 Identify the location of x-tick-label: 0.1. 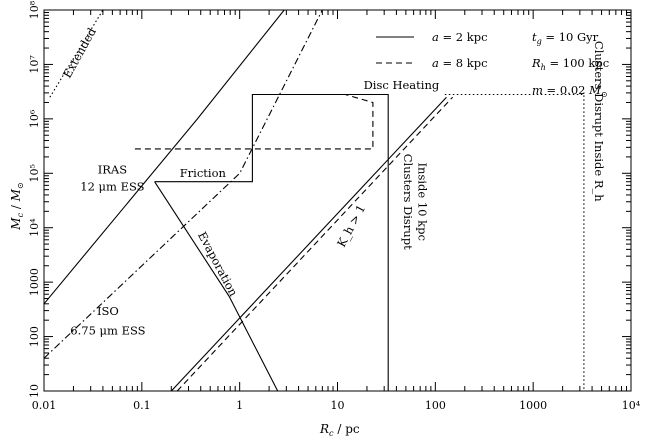
(142, 405).